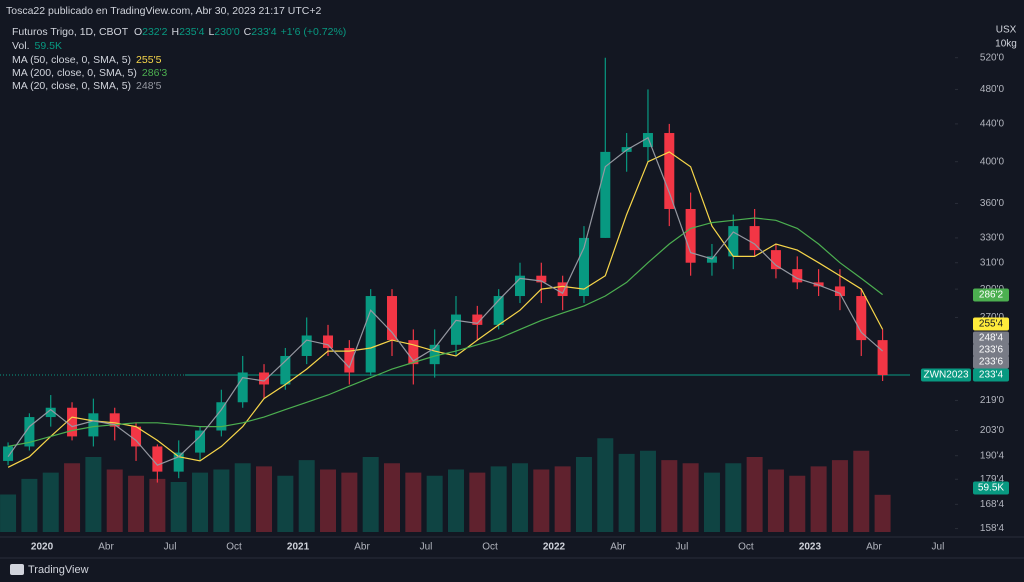  What do you see at coordinates (87, 86) in the screenshot?
I see `ma-legend: MA (20, close, 0, SMA, 5) 248'5` at bounding box center [87, 86].